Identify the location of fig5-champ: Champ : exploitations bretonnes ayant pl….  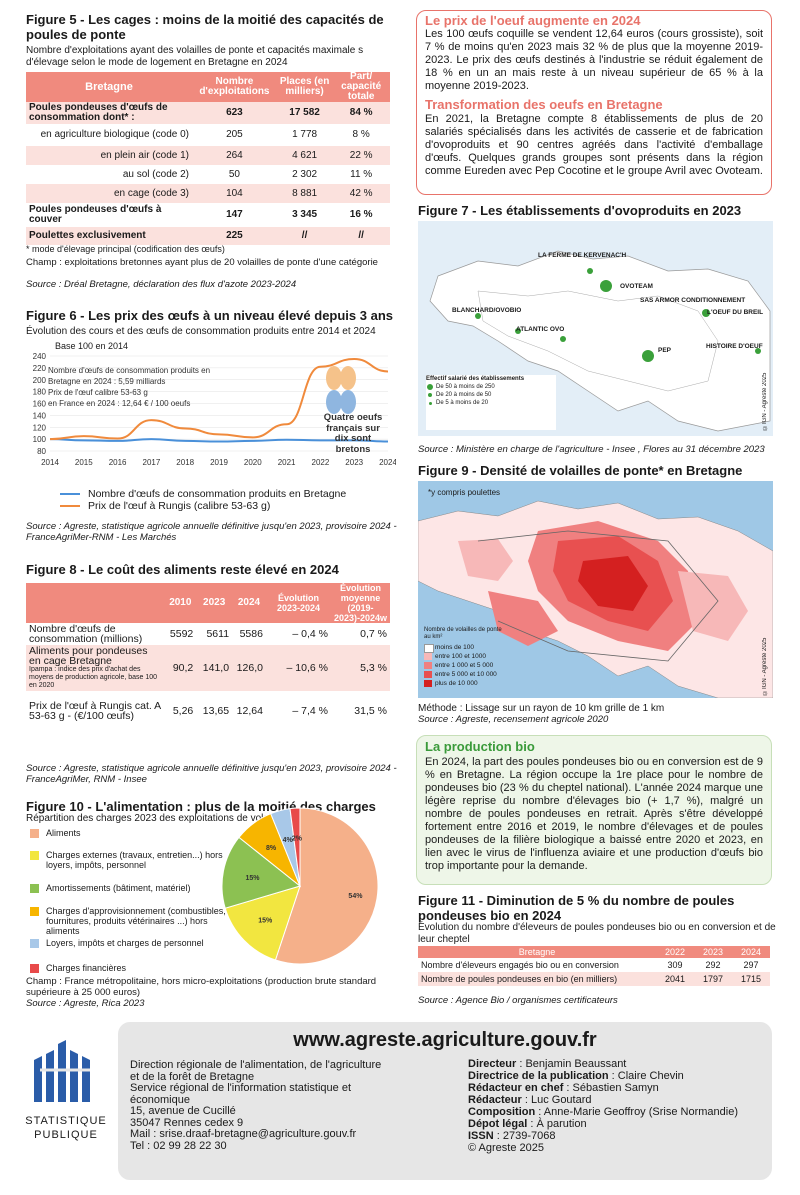
(202, 262).